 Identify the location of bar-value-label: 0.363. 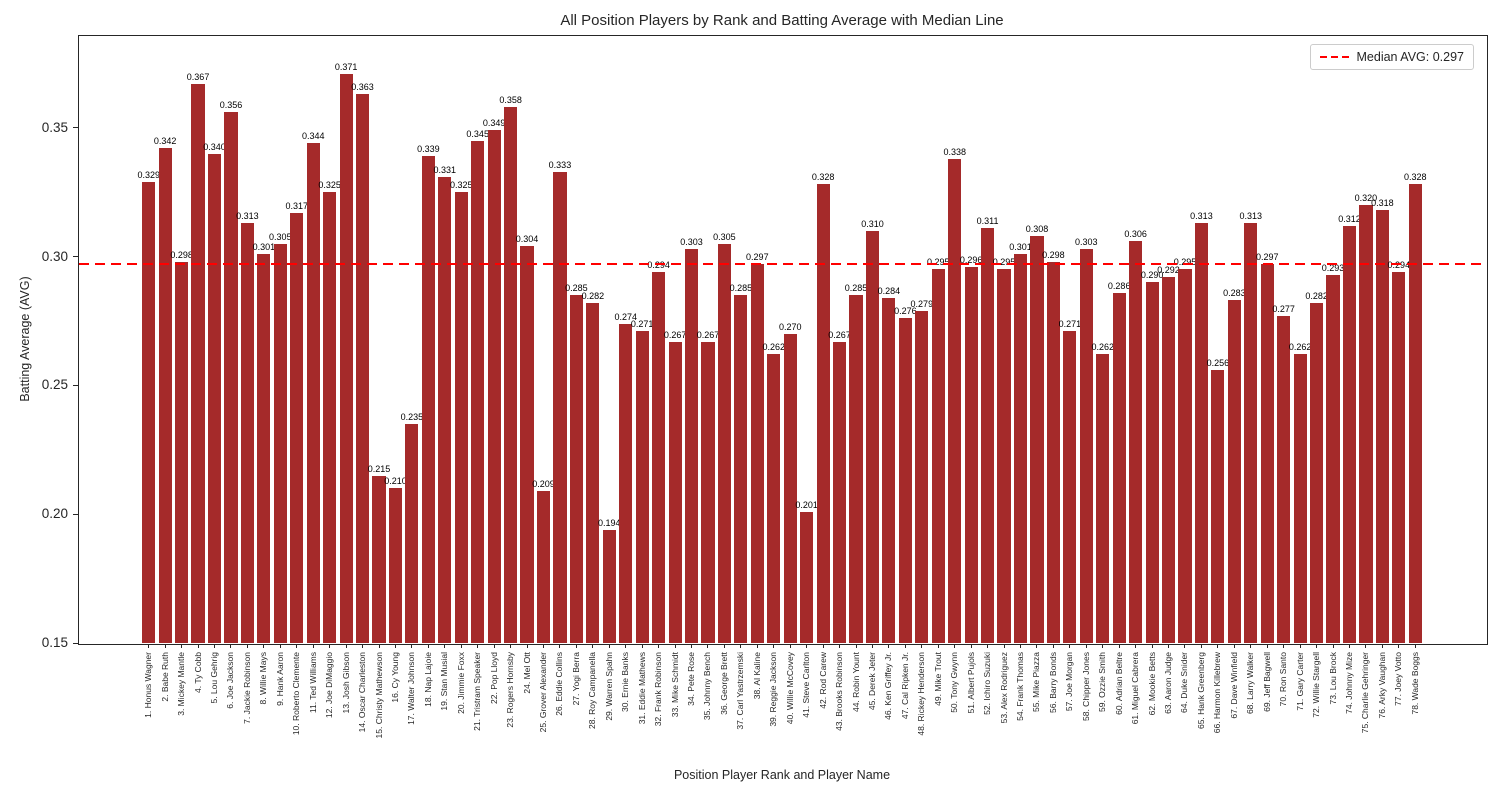
(362, 87).